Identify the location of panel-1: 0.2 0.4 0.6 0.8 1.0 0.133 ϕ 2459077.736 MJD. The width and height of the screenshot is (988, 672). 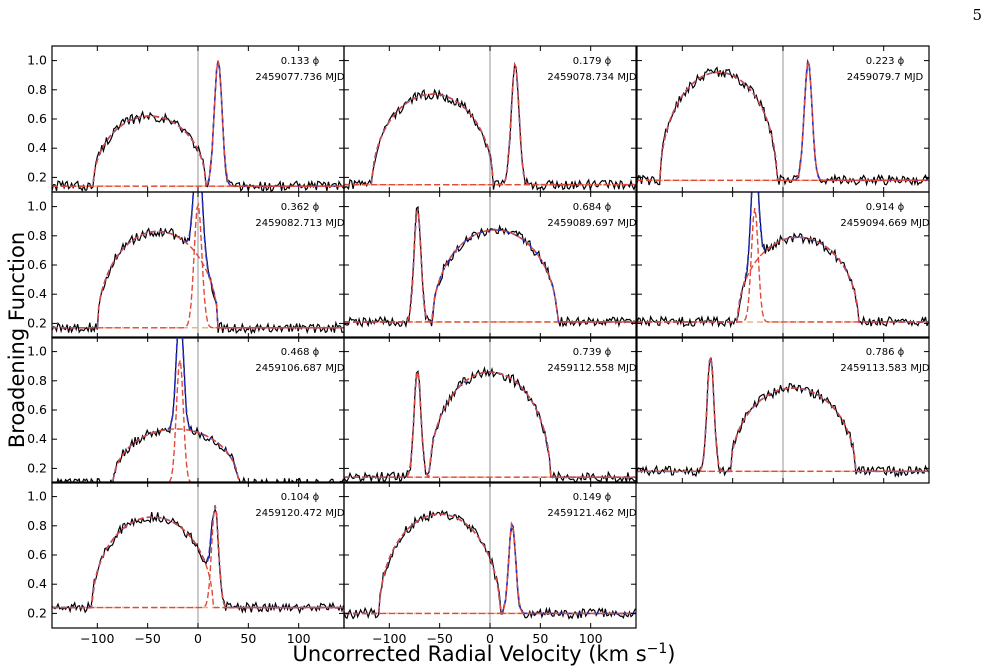
(186, 119).